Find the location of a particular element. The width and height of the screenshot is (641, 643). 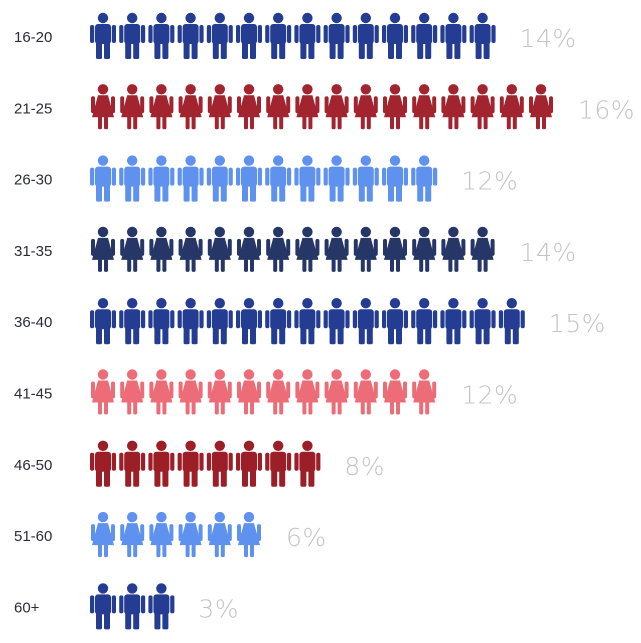

age-group-label: 46-50 is located at coordinates (33, 465).